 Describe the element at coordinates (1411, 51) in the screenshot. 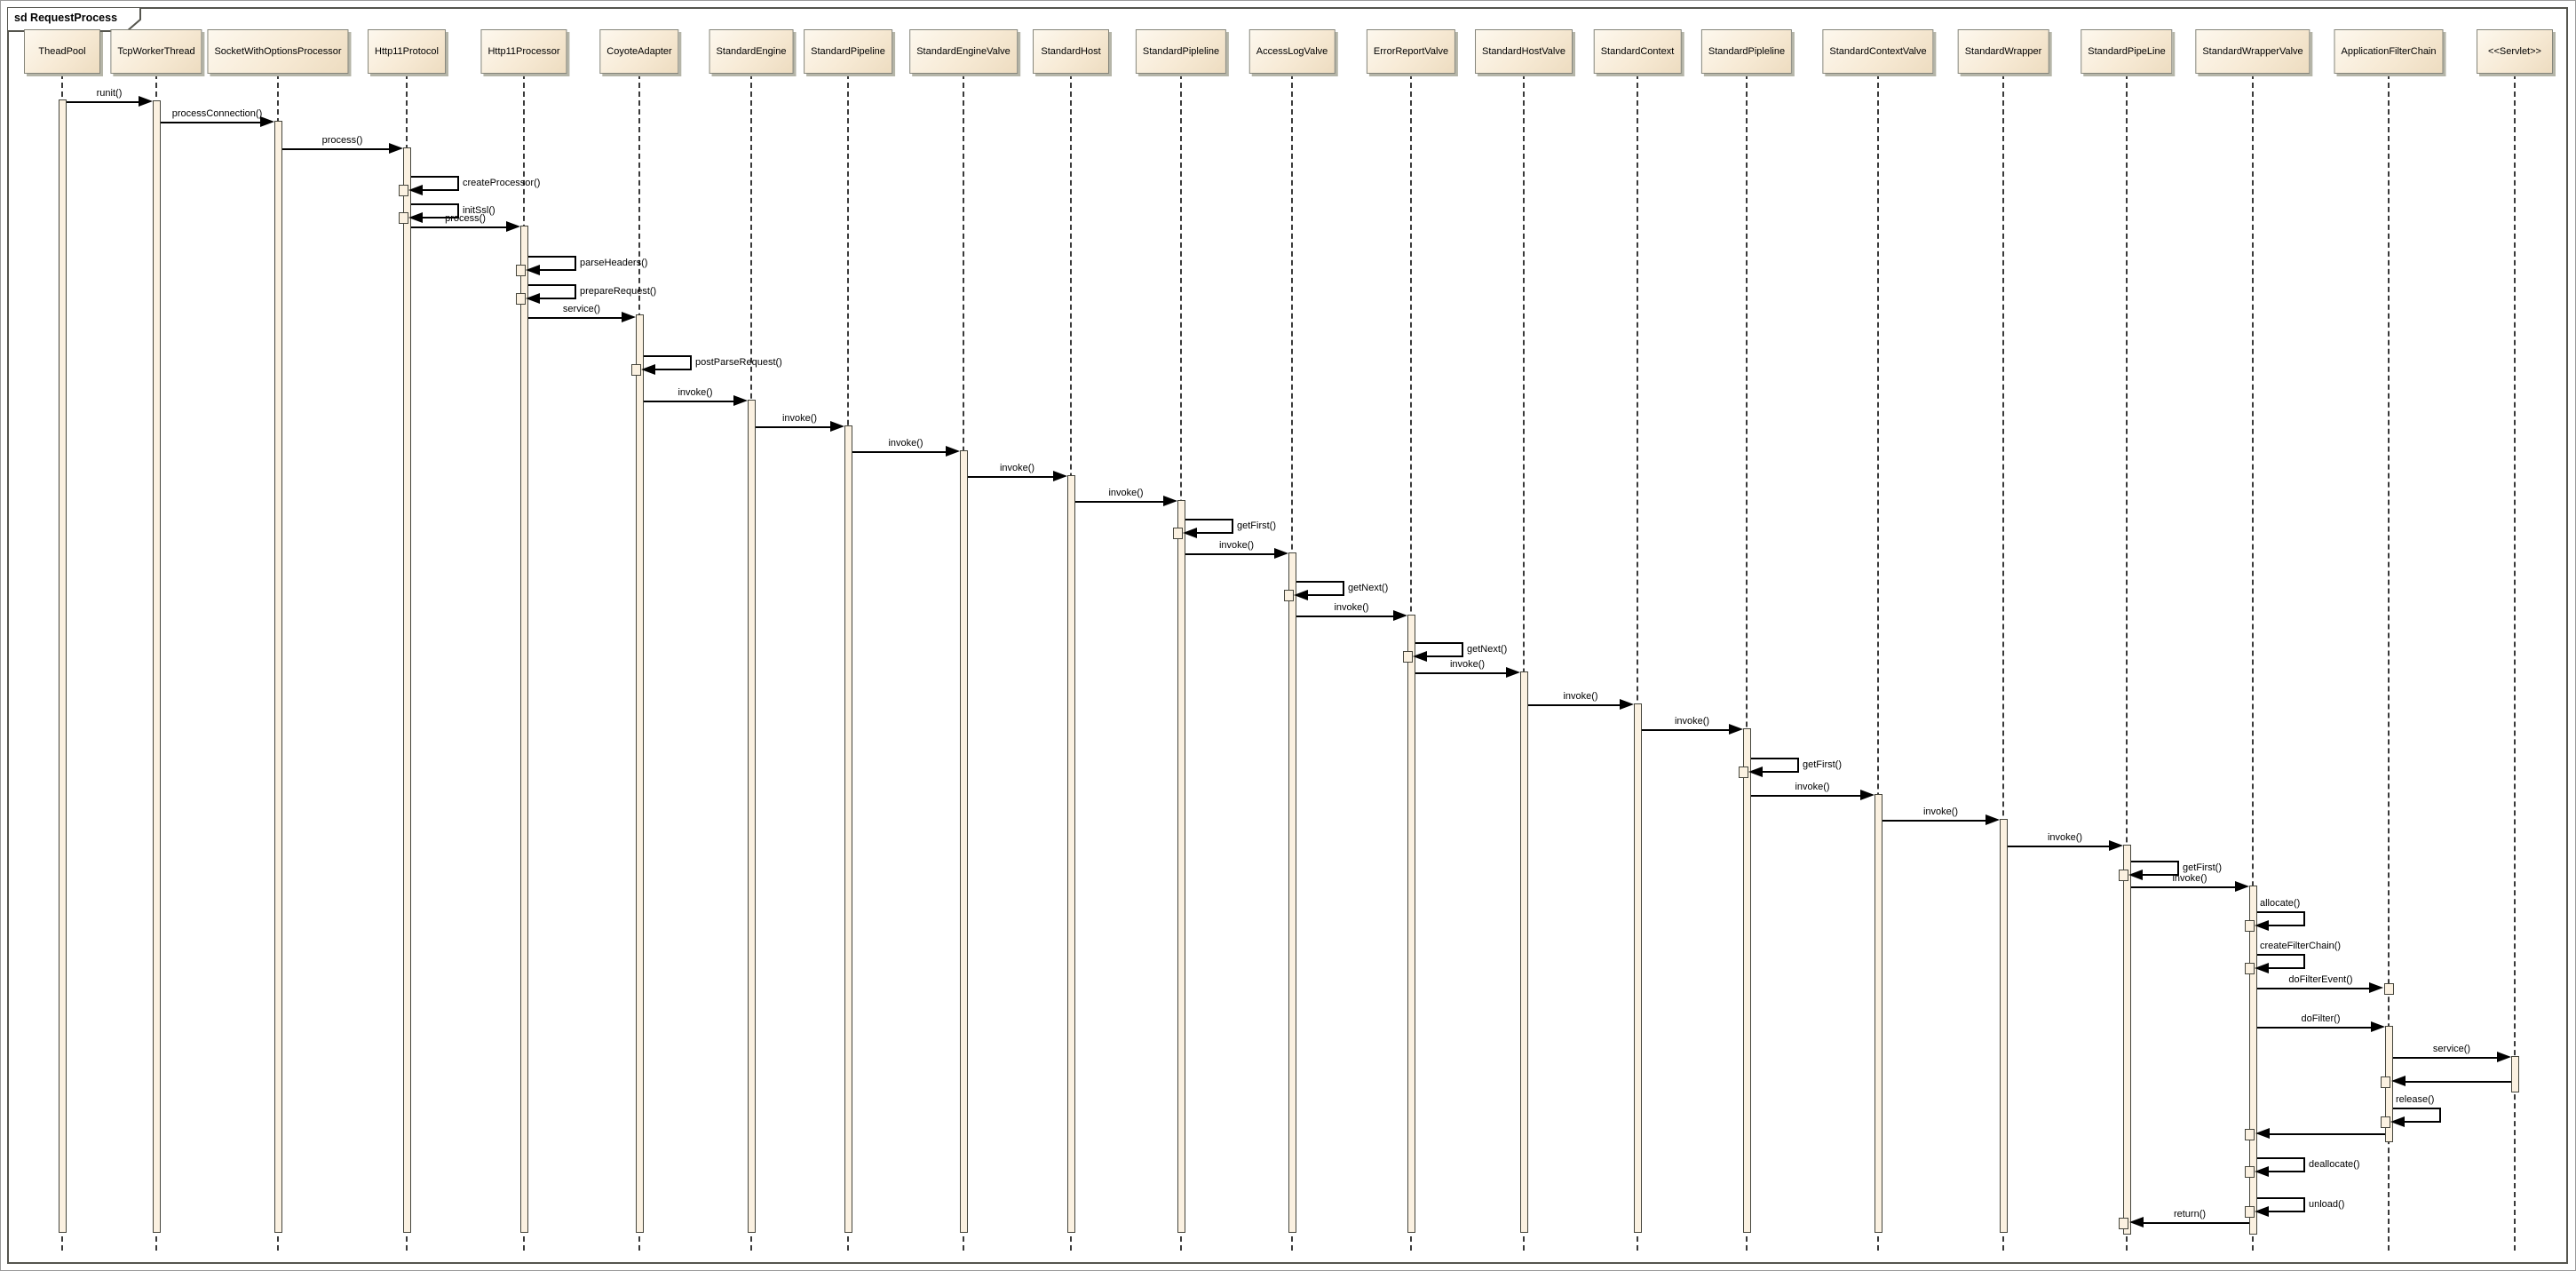

I see `lifeline-name: ErrorReportValve` at that location.